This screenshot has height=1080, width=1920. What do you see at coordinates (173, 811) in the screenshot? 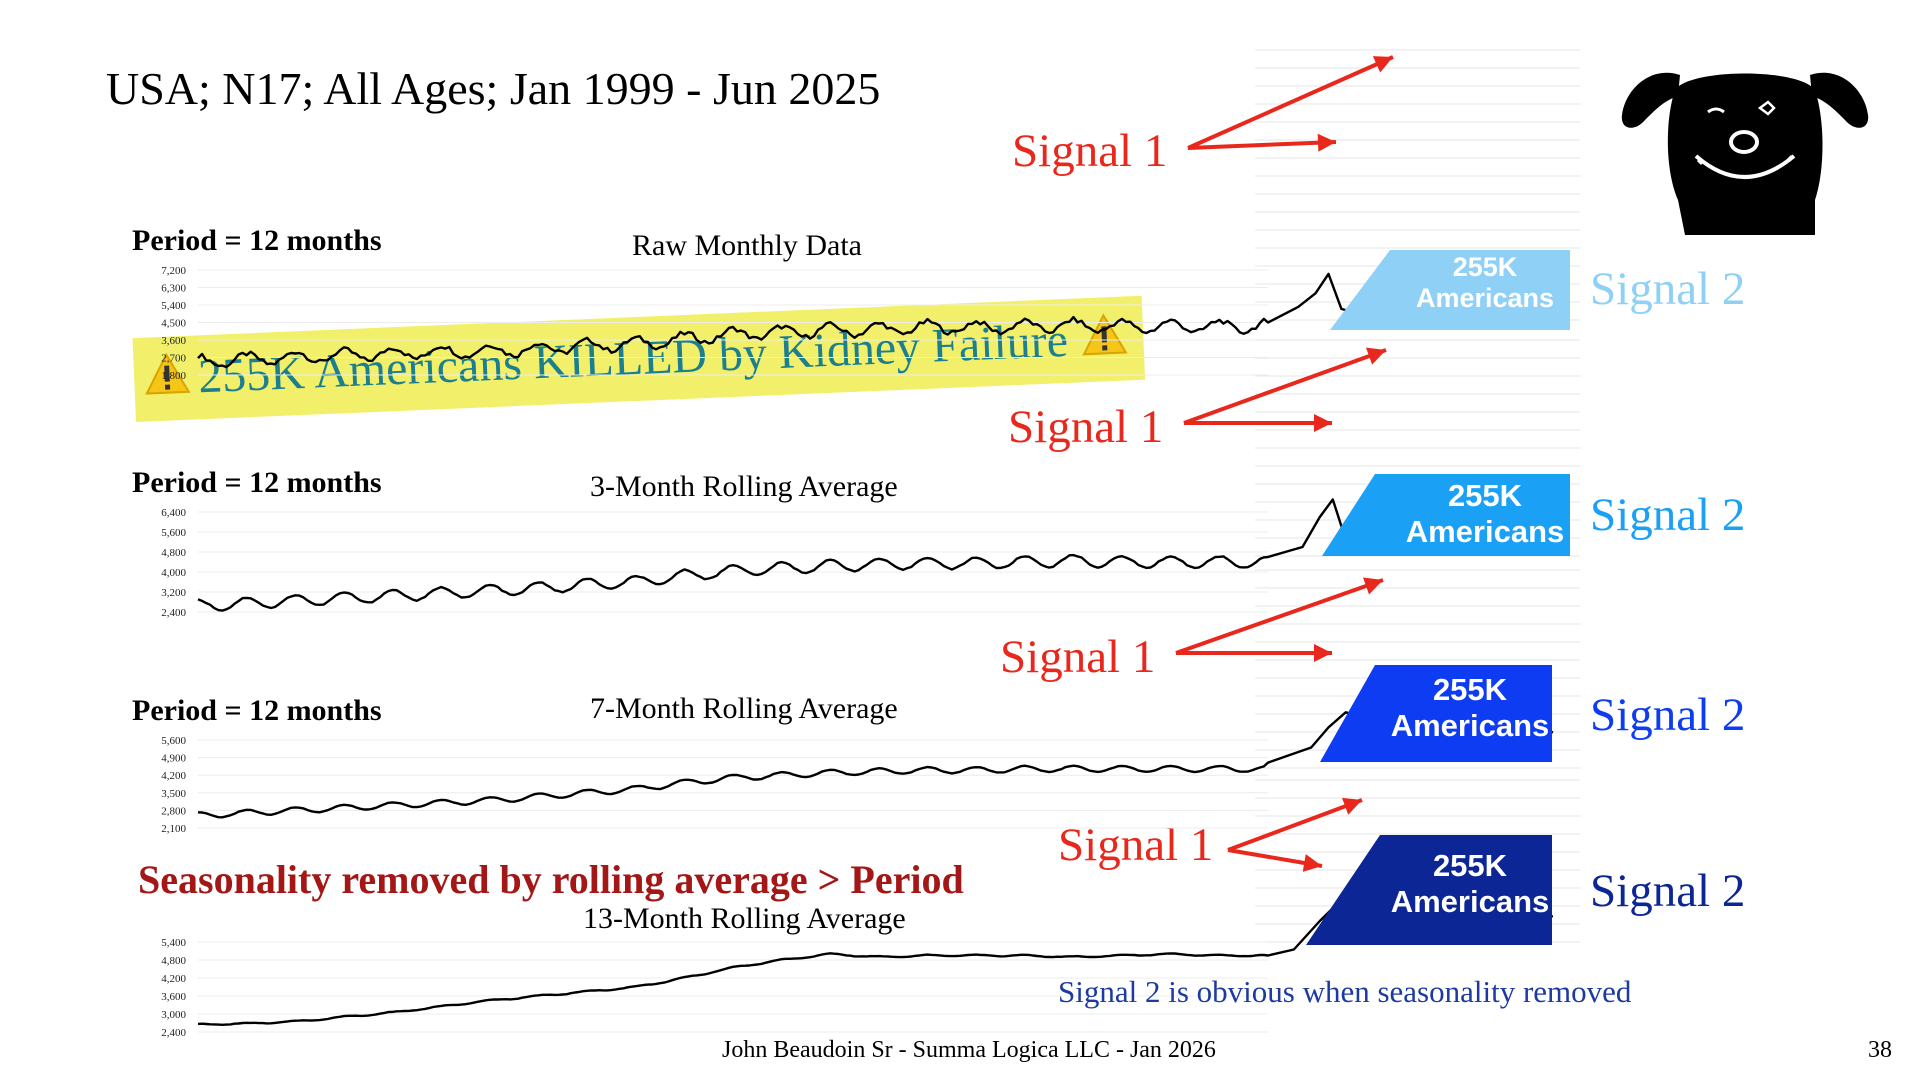
I see `y-tick-label: 2,800` at bounding box center [173, 811].